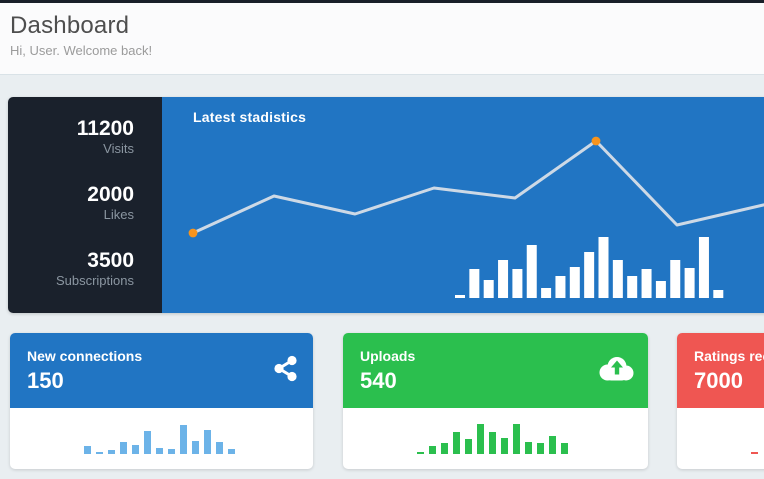 The height and width of the screenshot is (479, 764). I want to click on card-ratings: Ratings rece 7000, so click(720, 401).